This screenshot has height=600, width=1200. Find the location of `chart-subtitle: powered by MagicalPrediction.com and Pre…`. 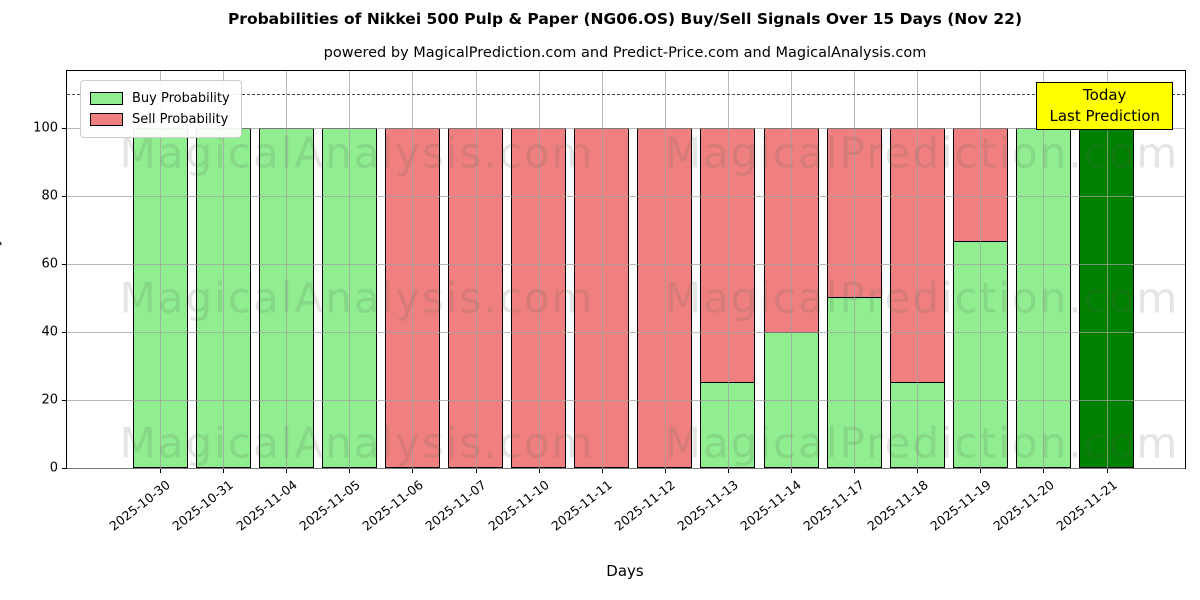

chart-subtitle: powered by MagicalPrediction.com and Pre… is located at coordinates (625, 53).